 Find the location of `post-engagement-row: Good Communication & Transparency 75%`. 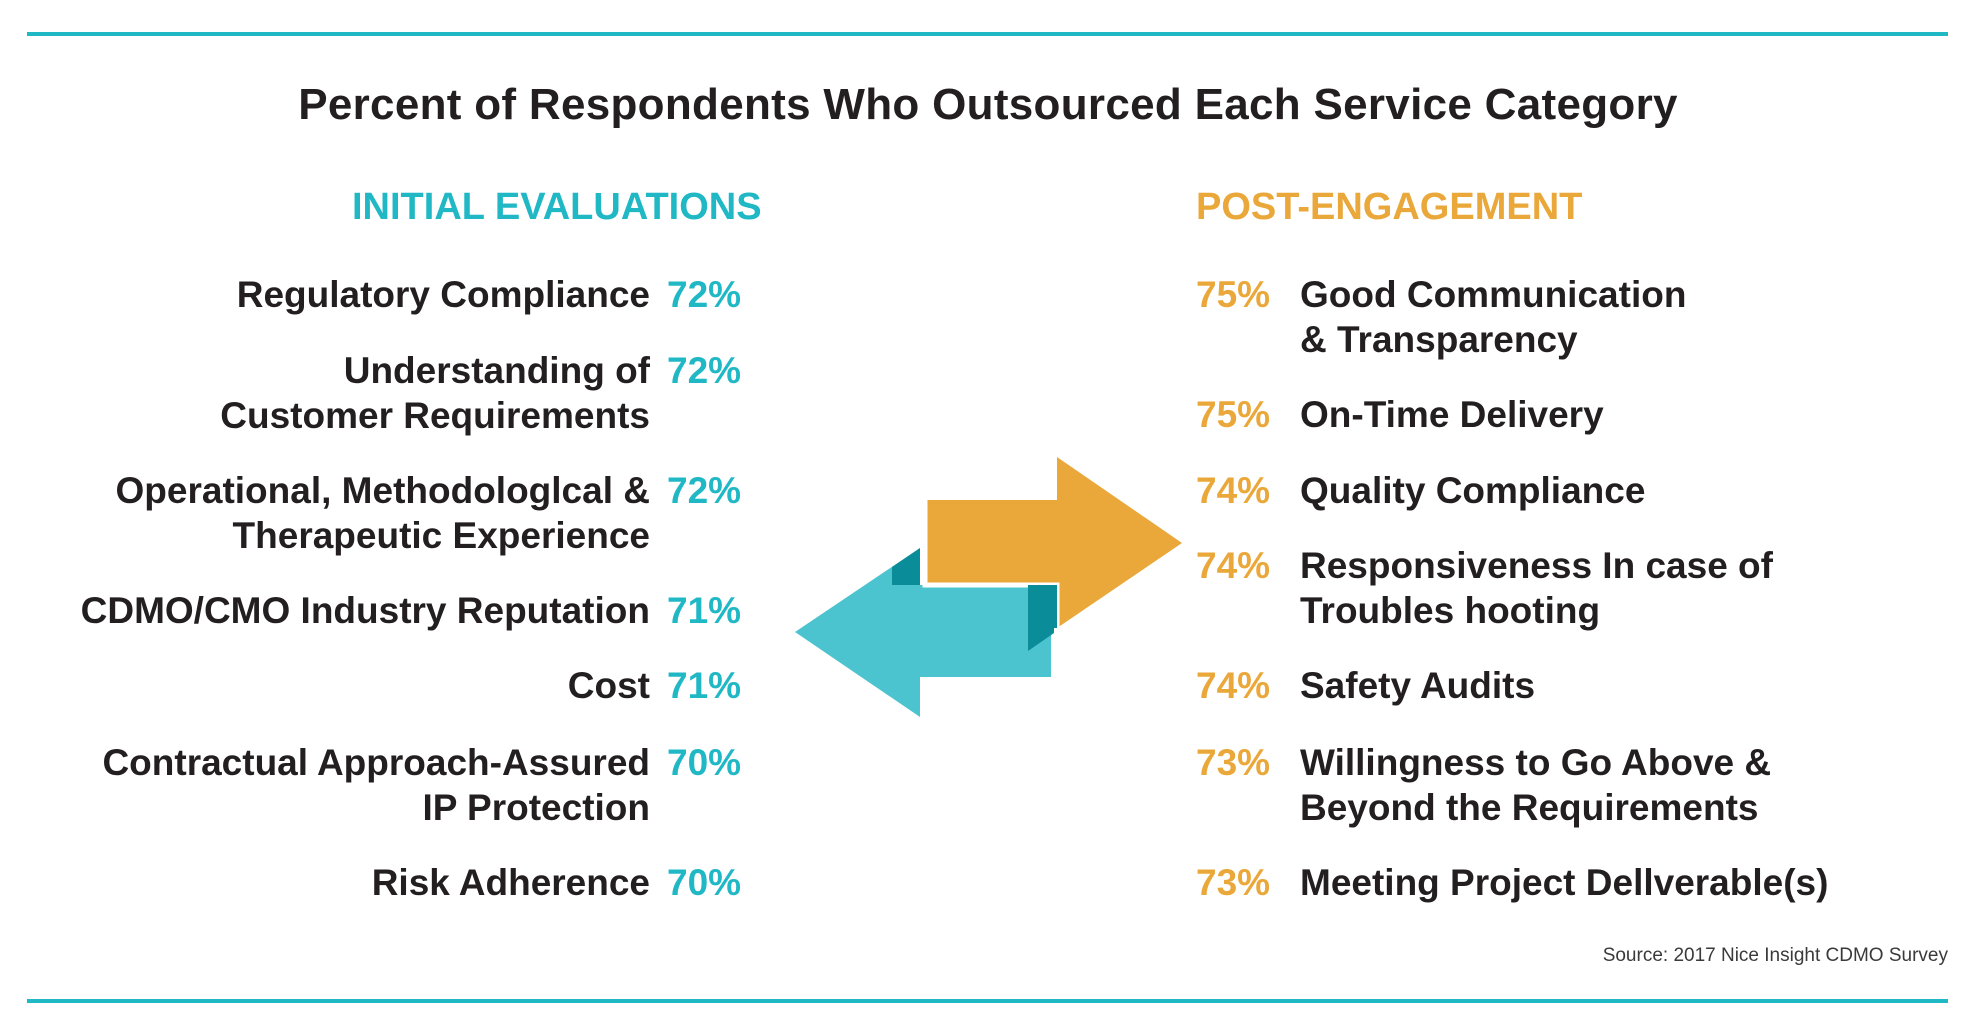

post-engagement-row: Good Communication & Transparency 75% is located at coordinates (1546, 322).